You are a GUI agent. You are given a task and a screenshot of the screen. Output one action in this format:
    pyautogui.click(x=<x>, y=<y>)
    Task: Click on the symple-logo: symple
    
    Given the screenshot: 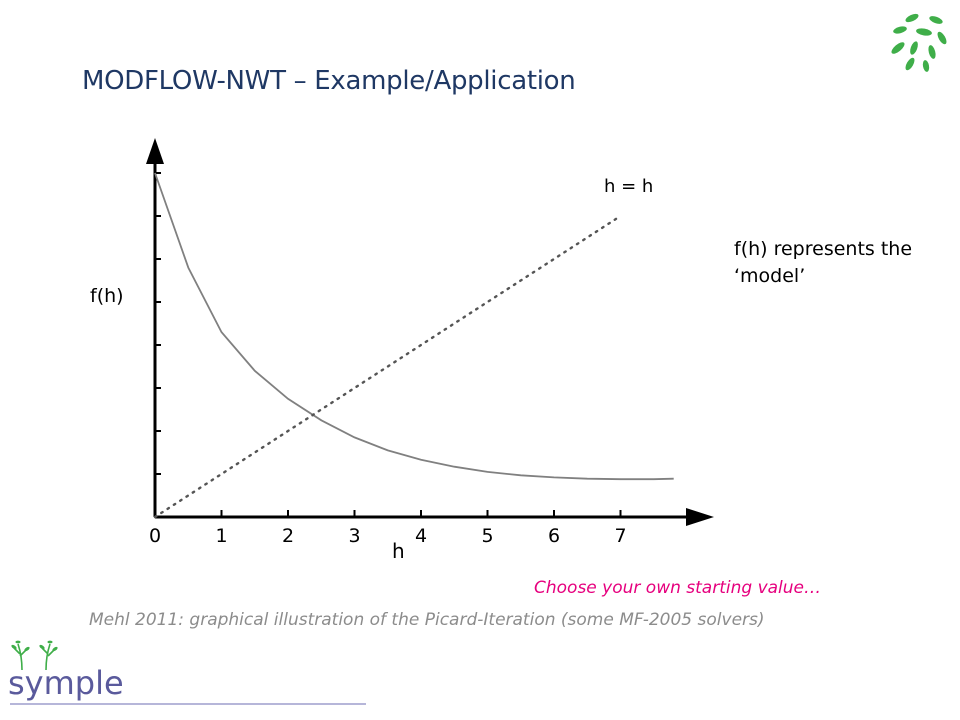 What is the action you would take?
    pyautogui.click(x=187, y=672)
    